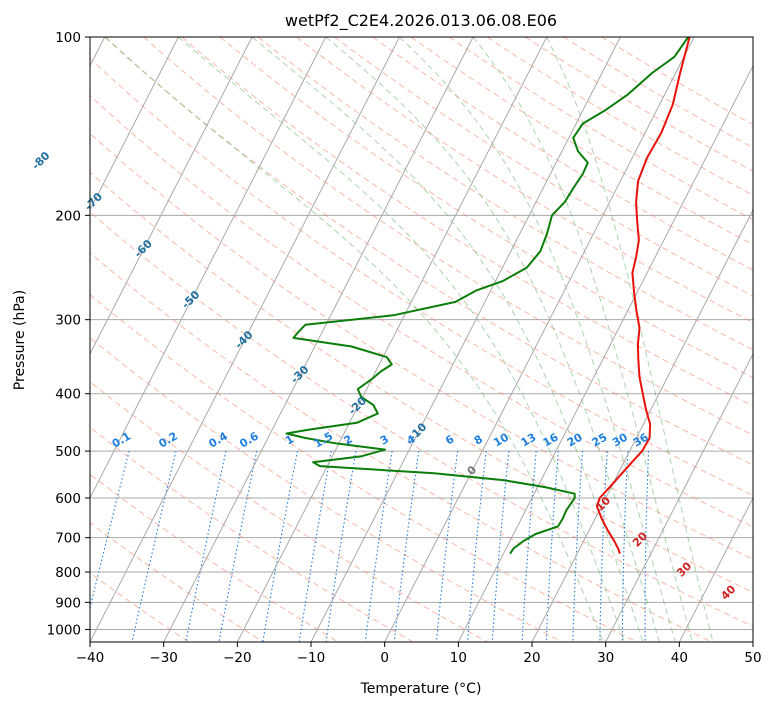 This screenshot has width=775, height=708. I want to click on y-axis-label: Pressure (hPa), so click(20, 340).